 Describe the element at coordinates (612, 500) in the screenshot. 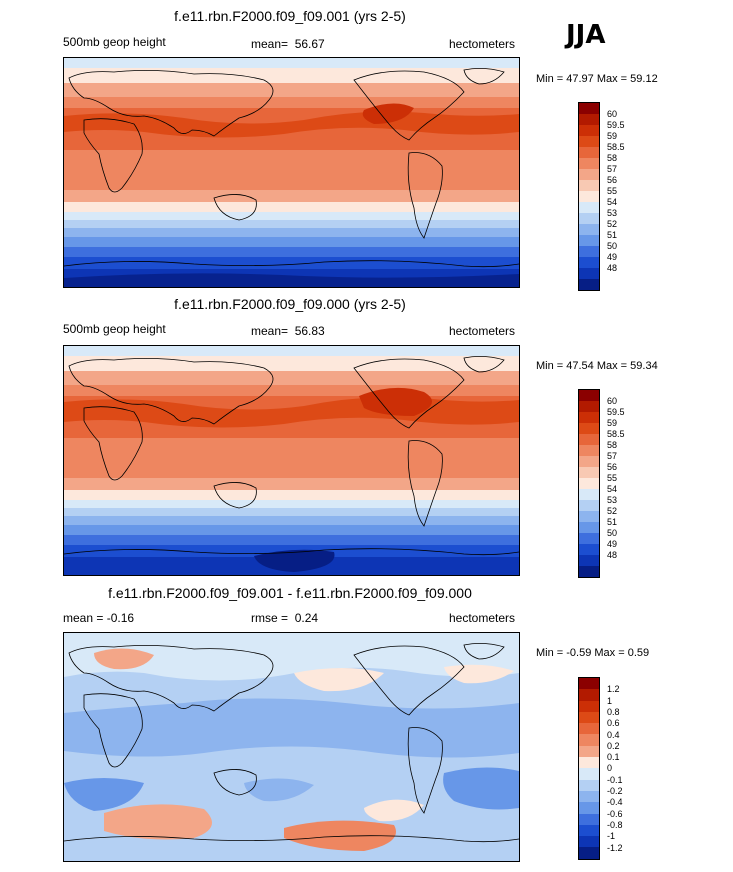

I see `colorbar-tick-label: 53` at that location.